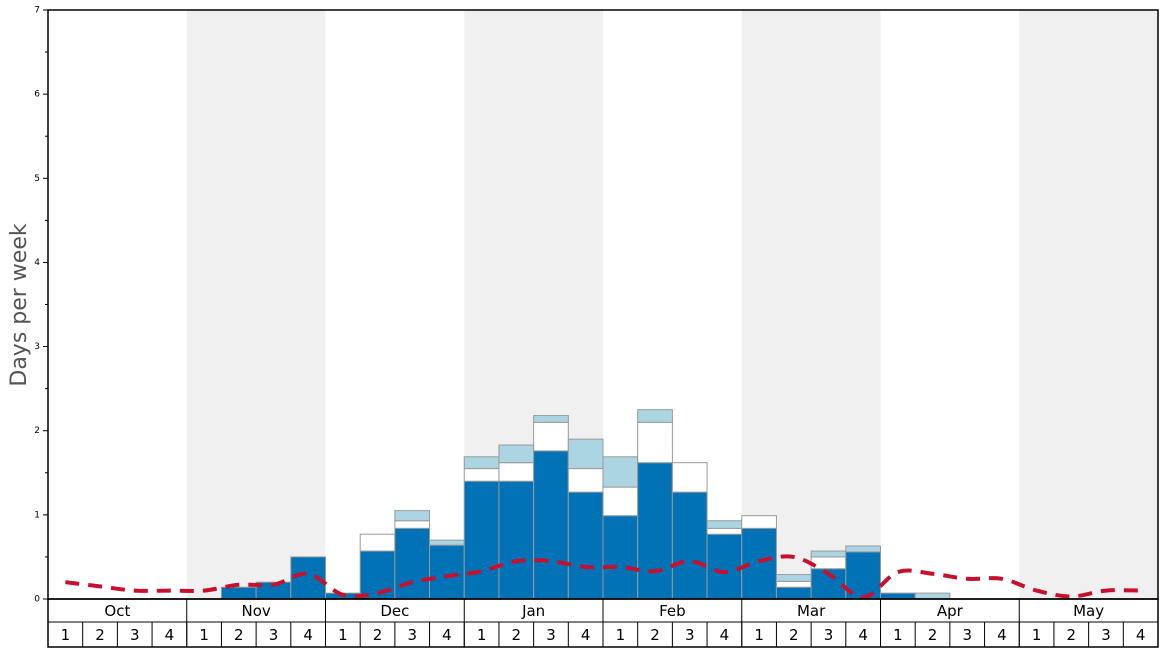  What do you see at coordinates (37, 515) in the screenshot?
I see `y-tick-label: 1` at bounding box center [37, 515].